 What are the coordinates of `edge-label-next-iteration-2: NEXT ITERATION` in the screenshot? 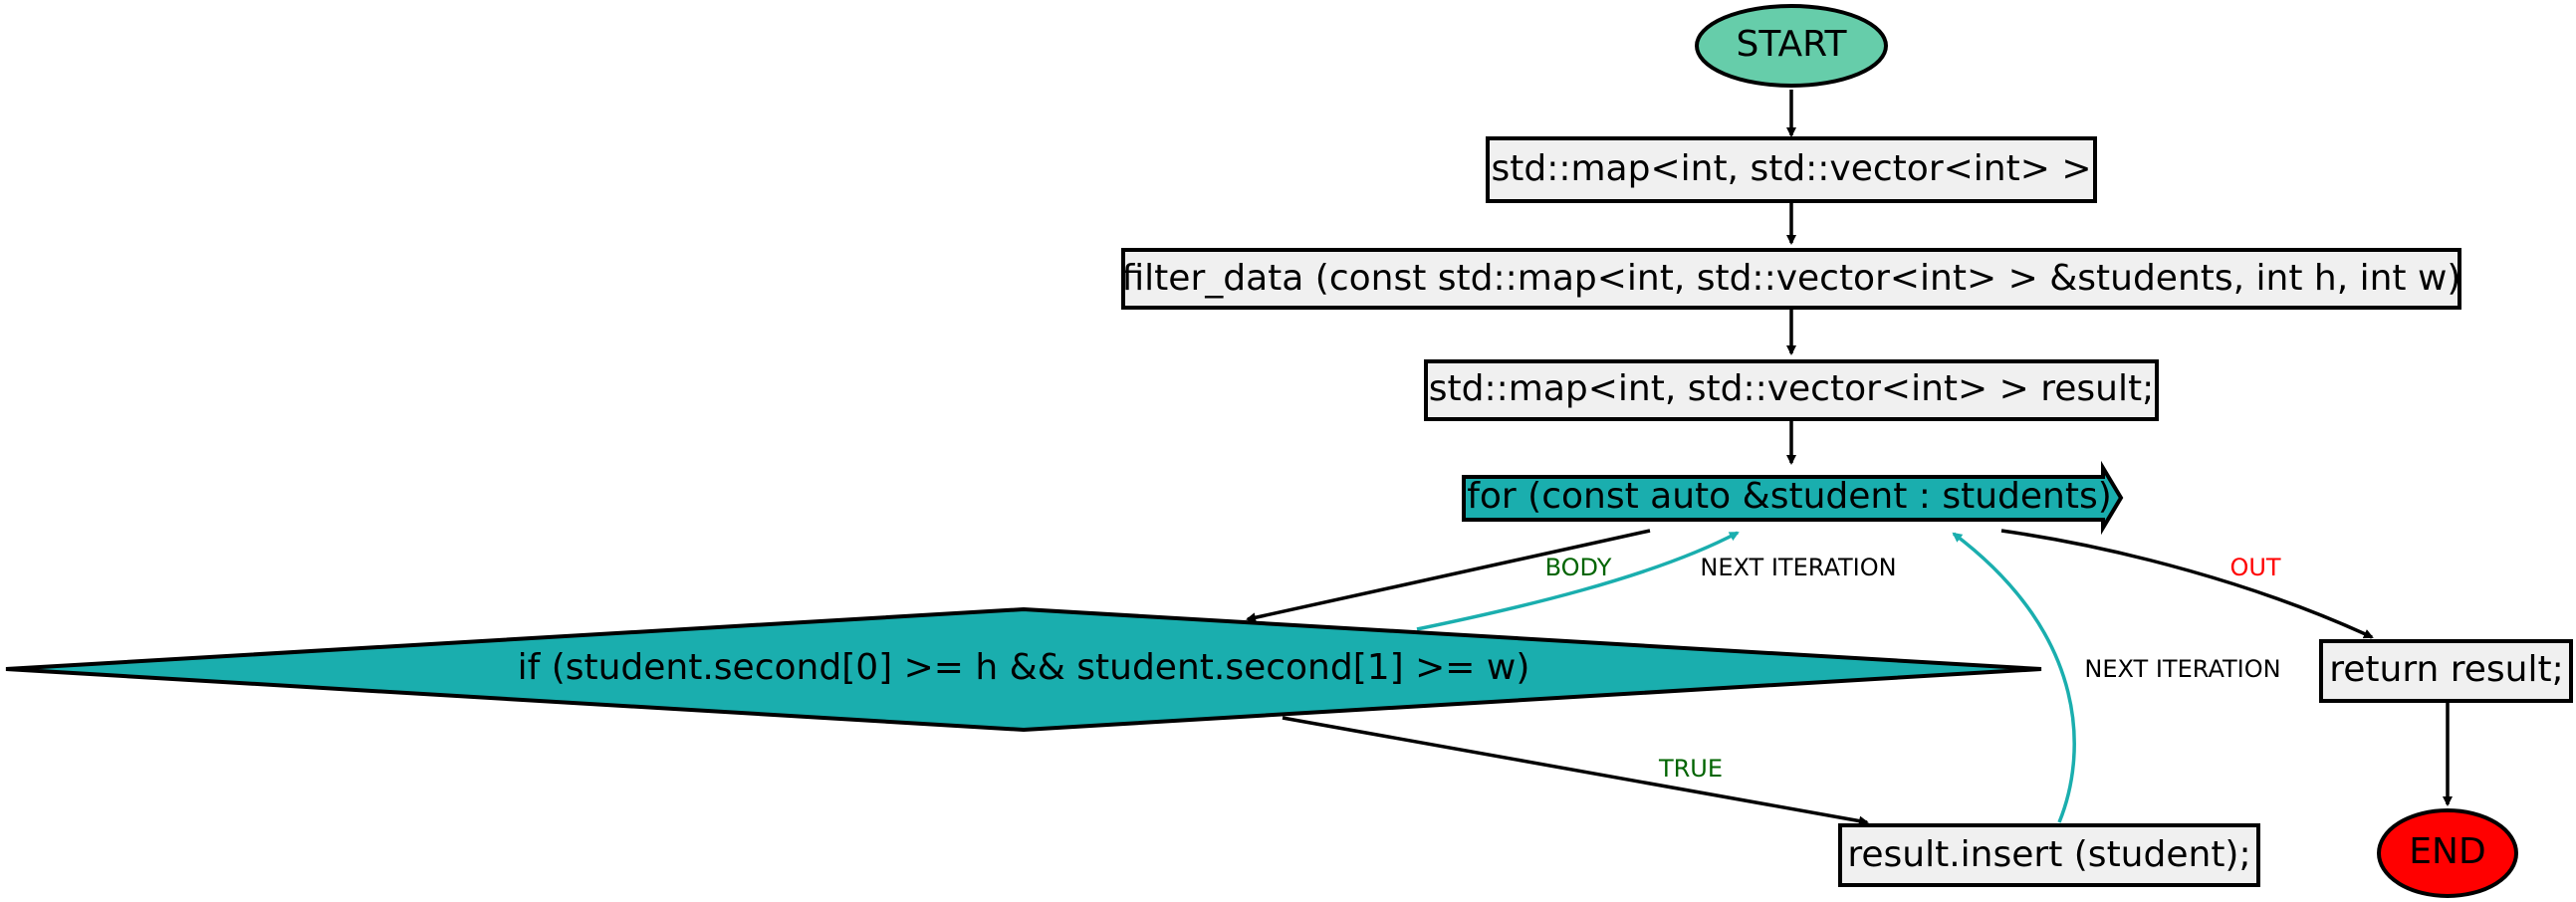 It's located at (2182, 669).